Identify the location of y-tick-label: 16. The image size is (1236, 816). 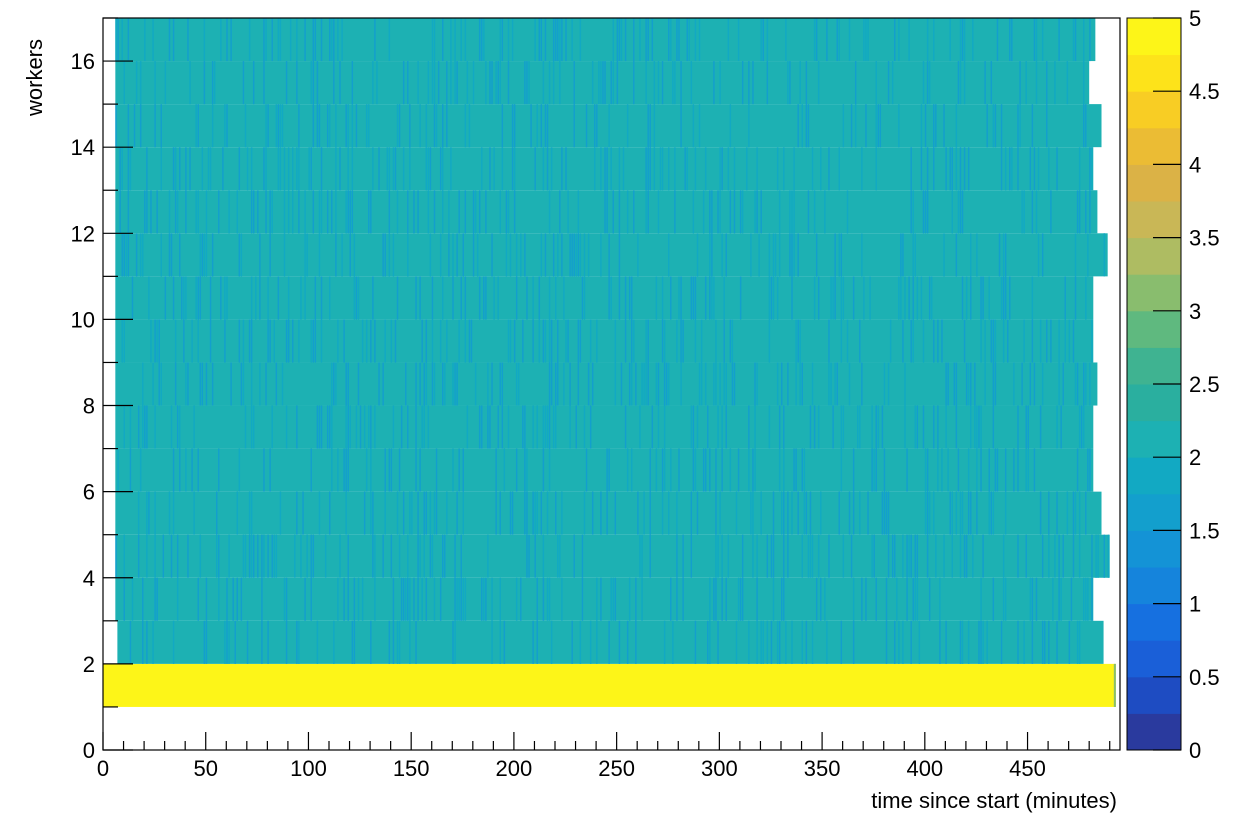
(83, 61).